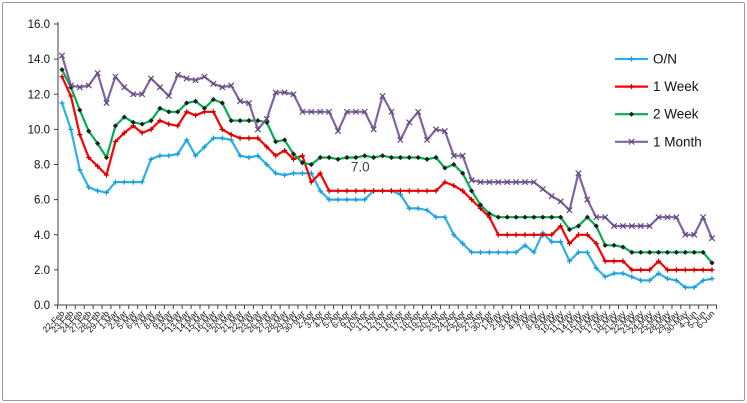 The width and height of the screenshot is (747, 403). Describe the element at coordinates (42, 236) in the screenshot. I see `y-tick-label: 4.0` at that location.